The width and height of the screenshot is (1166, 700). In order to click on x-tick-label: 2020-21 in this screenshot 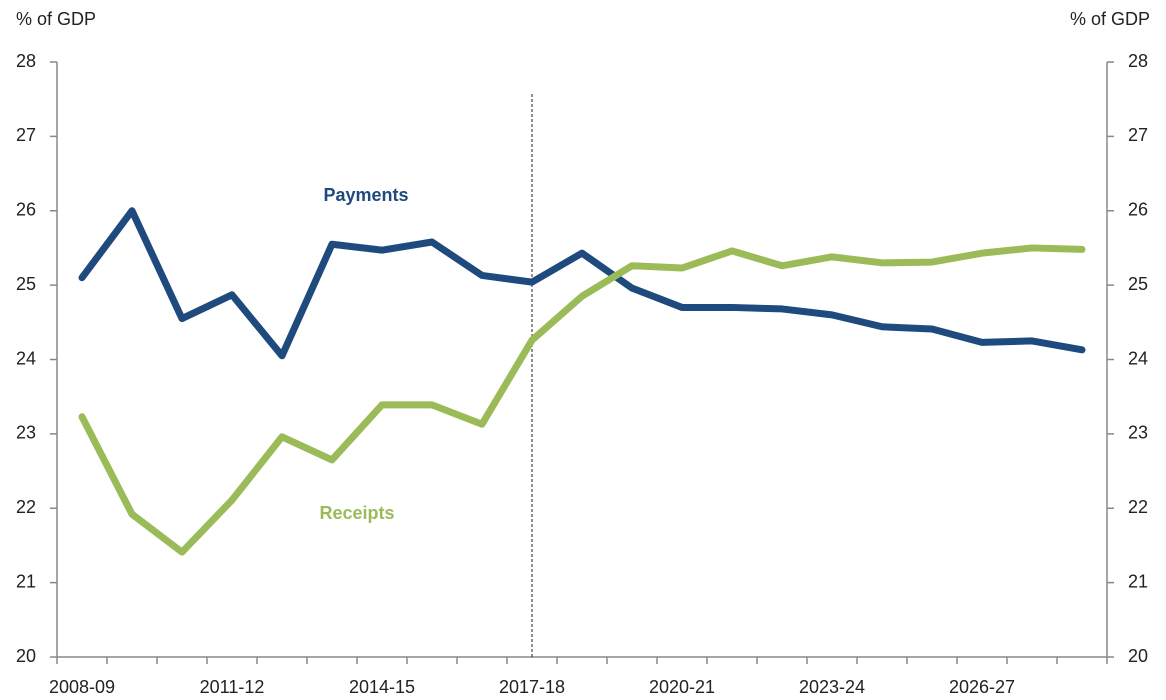, I will do `click(682, 687)`.